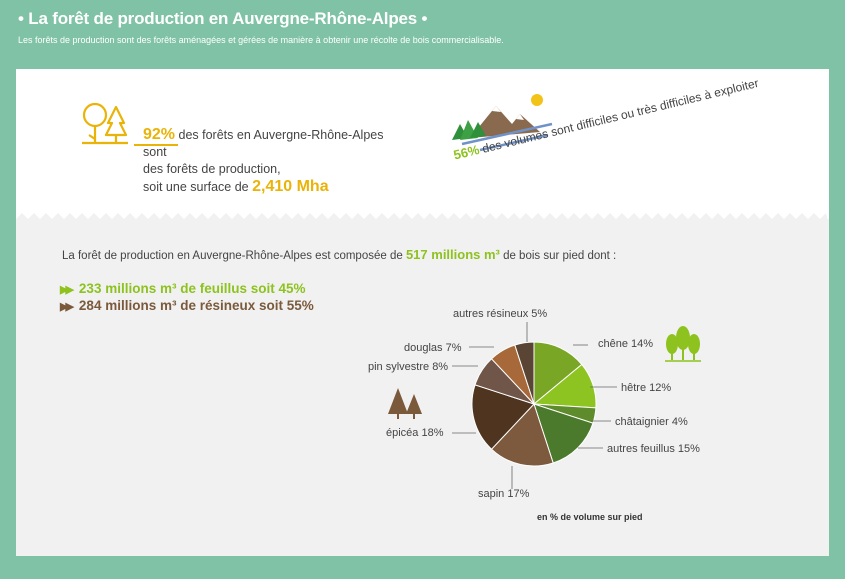  I want to click on pie-slice-label: autres feuillus 15%, so click(653, 449).